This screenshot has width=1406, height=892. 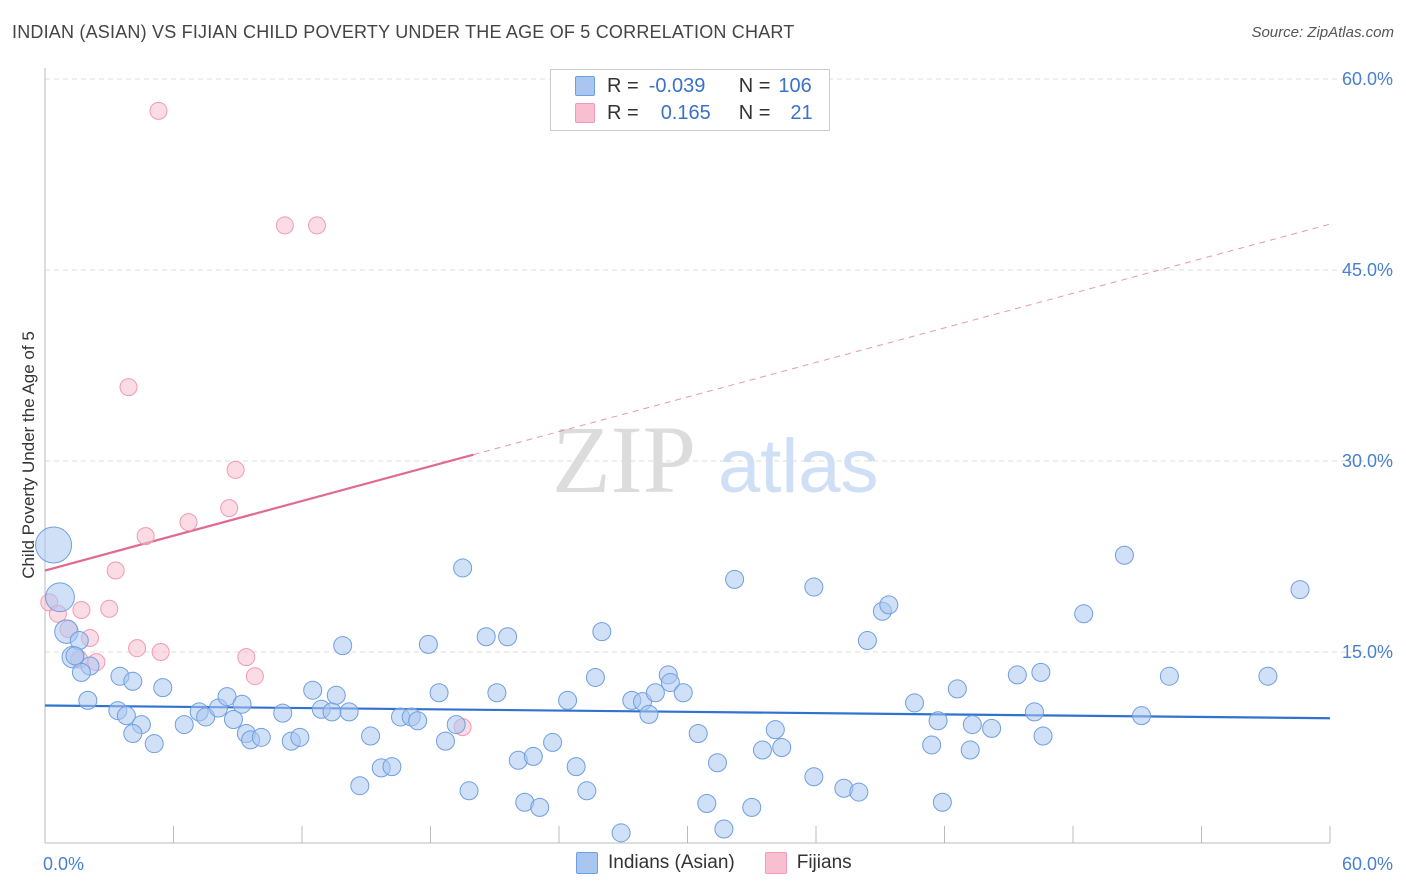 I want to click on legend-row-indians: R = -0.039 N = 106, so click(x=693, y=86).